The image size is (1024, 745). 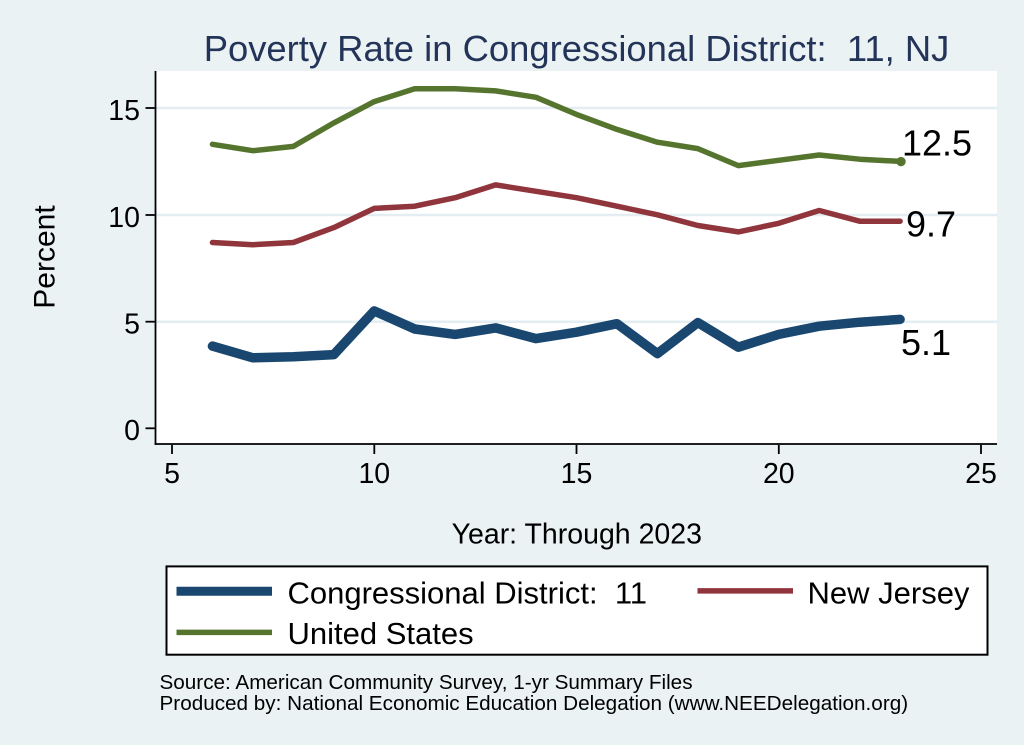 I want to click on svg-text: Congressional District: 11, so click(x=468, y=593).